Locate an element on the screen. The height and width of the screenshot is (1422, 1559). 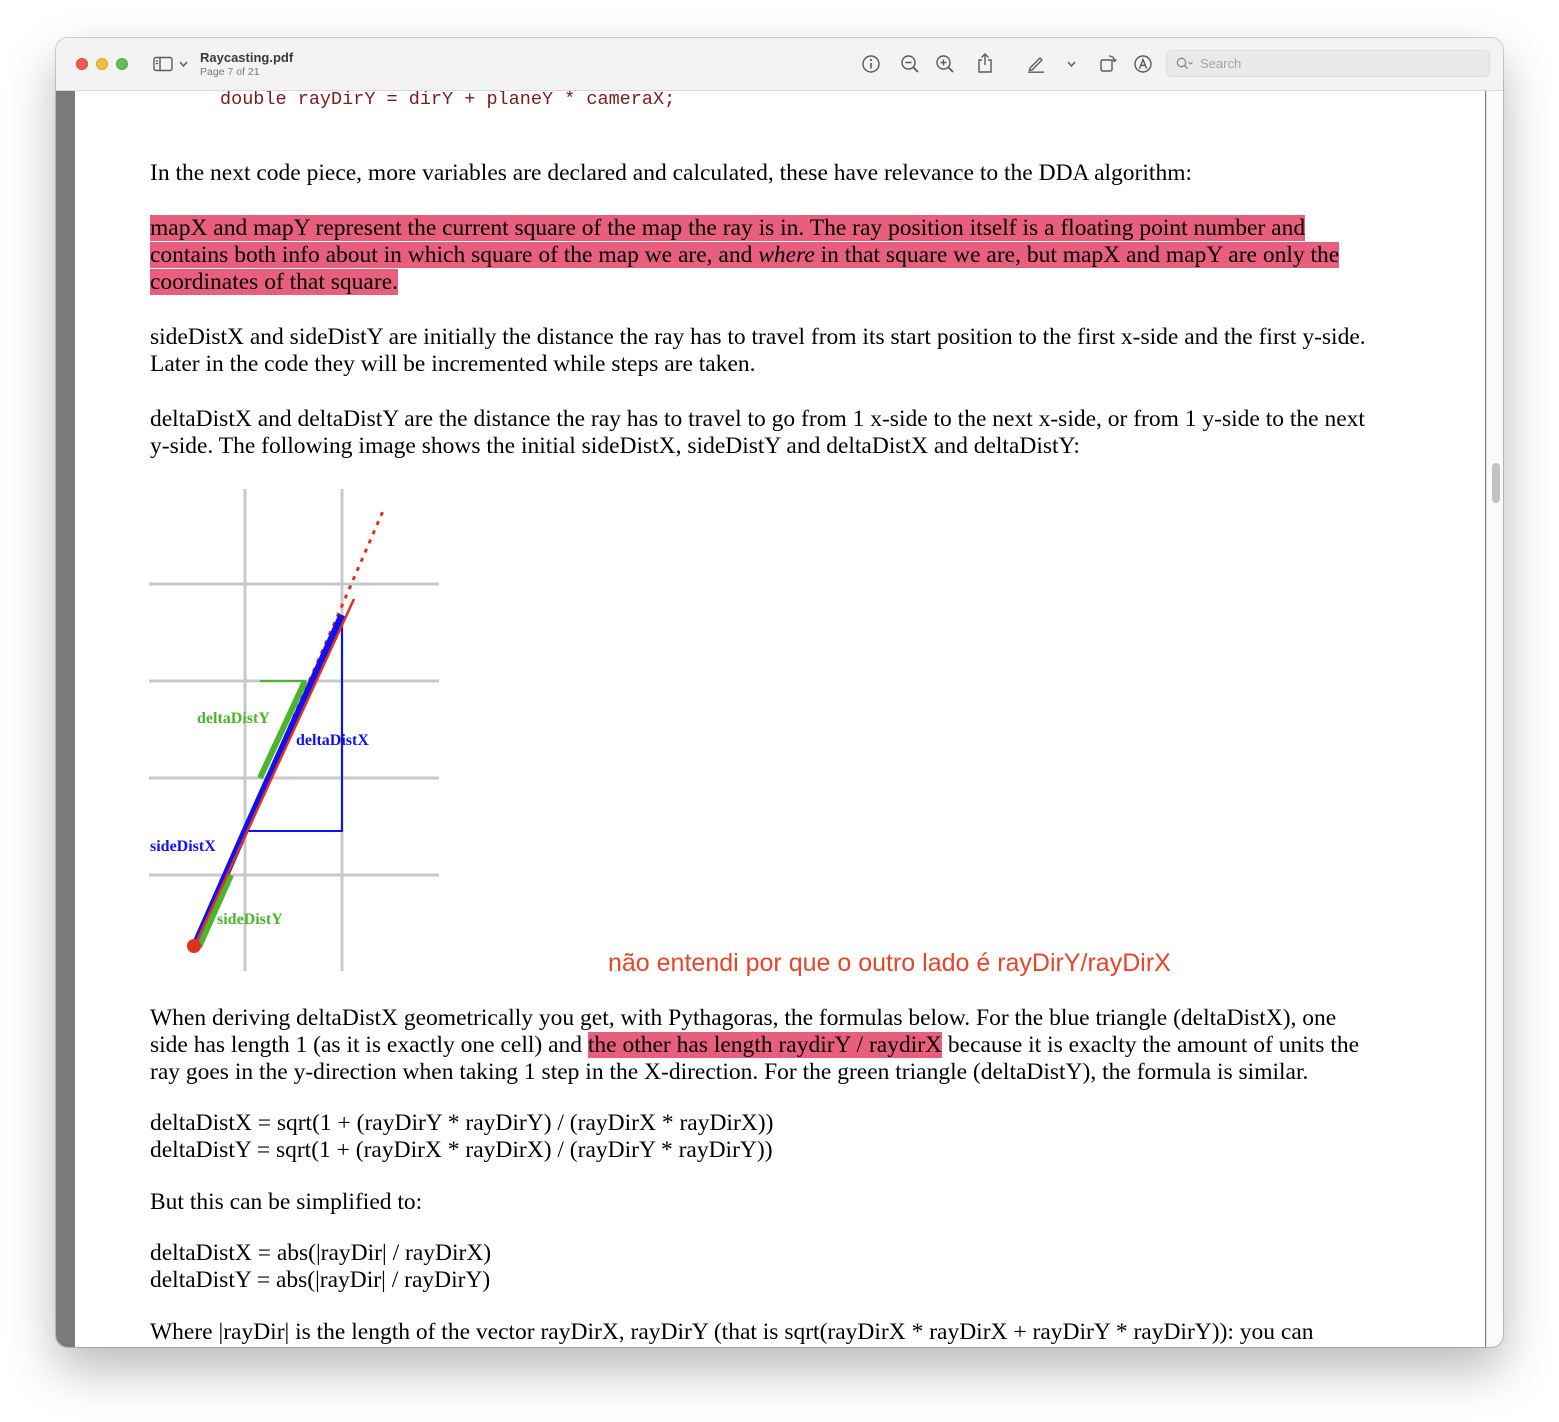
emphasized-word: where is located at coordinates (786, 255).